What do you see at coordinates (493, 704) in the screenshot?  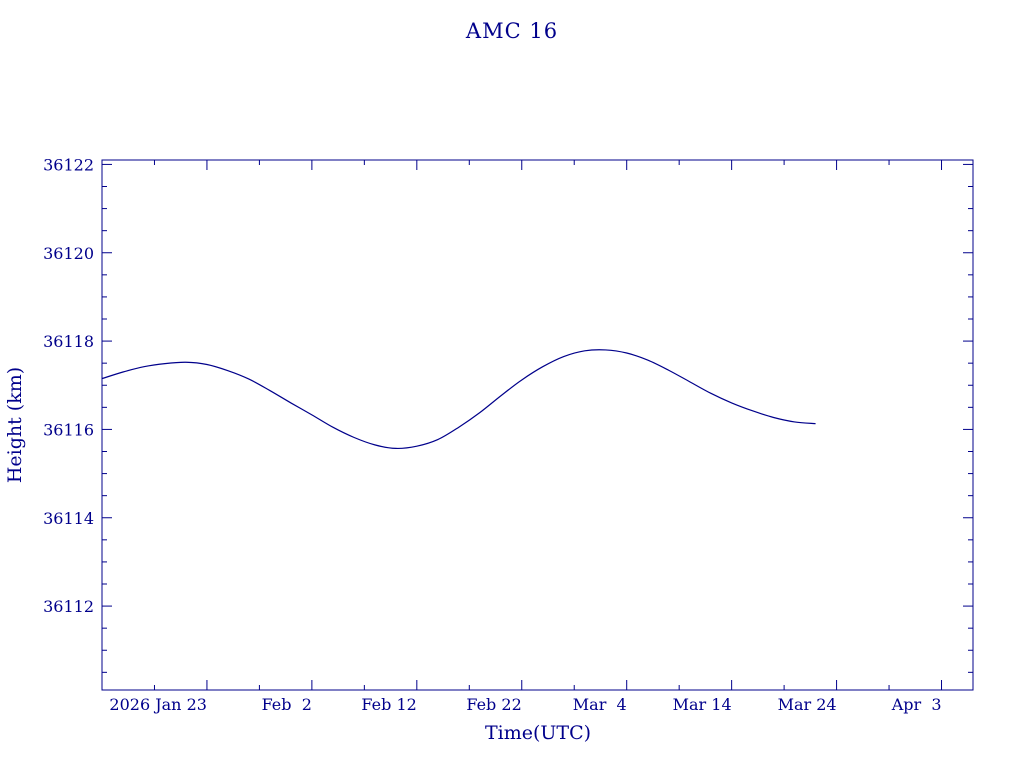 I see `x-tick-label: Feb 22` at bounding box center [493, 704].